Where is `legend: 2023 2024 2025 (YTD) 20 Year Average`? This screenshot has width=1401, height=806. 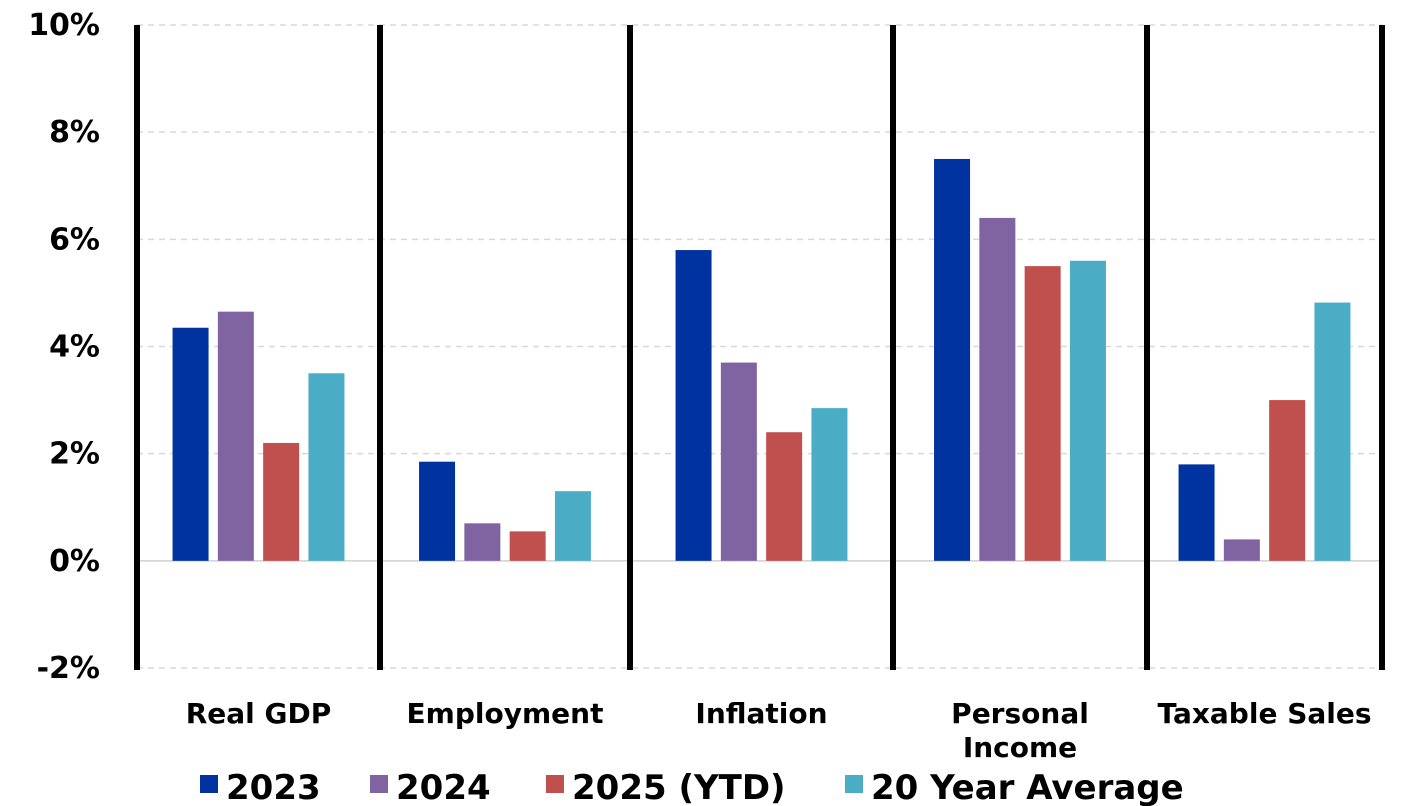 legend: 2023 2024 2025 (YTD) 20 Year Average is located at coordinates (692, 787).